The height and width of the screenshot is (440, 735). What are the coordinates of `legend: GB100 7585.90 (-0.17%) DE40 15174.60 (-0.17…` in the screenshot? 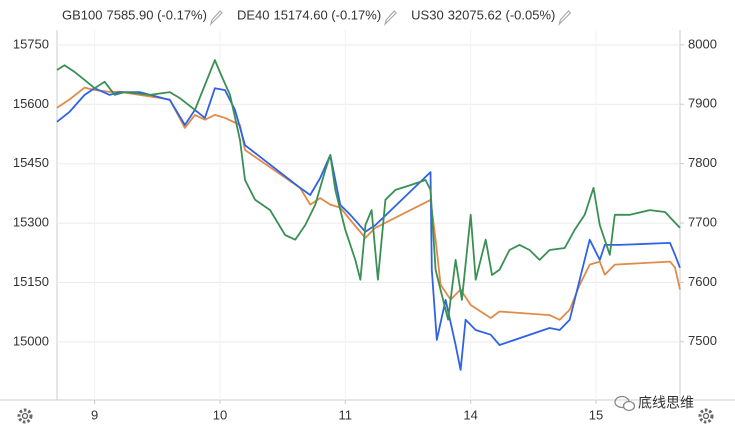 It's located at (317, 16).